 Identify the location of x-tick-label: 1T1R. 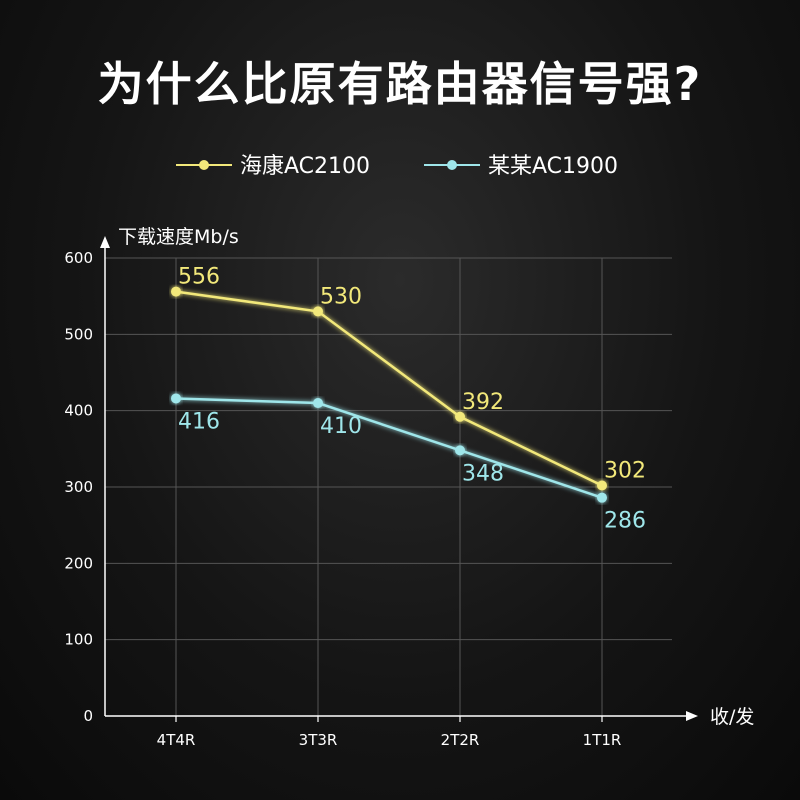
(602, 740).